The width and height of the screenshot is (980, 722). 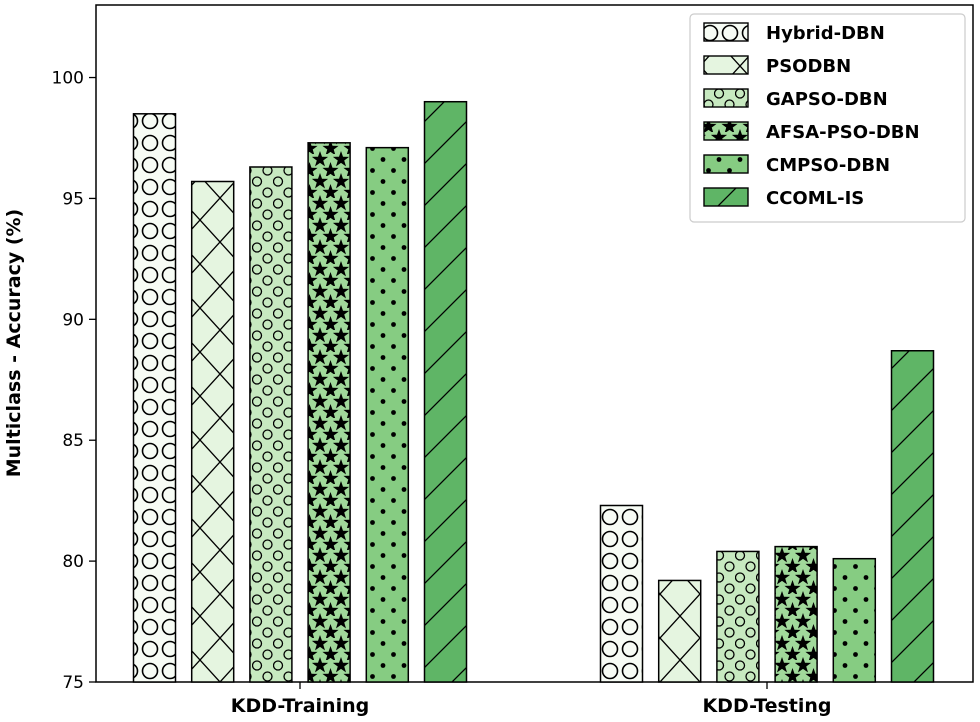 I want to click on y-tick-label: 95, so click(x=73, y=199).